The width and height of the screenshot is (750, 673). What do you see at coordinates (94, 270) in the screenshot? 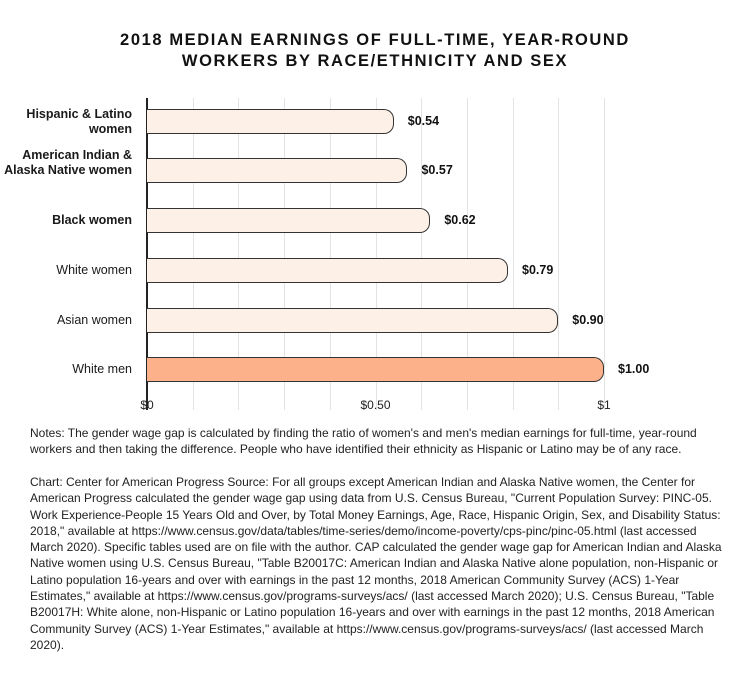
I see `category-label: White women` at bounding box center [94, 270].